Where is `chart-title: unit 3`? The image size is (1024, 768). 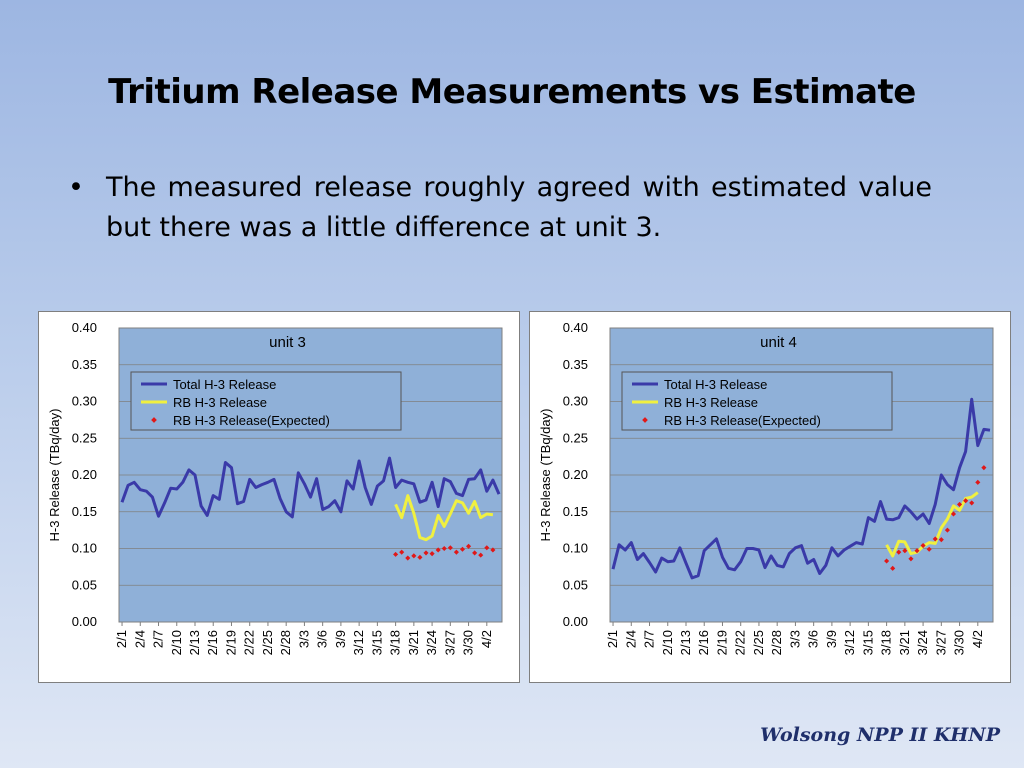
chart-title: unit 3 is located at coordinates (287, 342).